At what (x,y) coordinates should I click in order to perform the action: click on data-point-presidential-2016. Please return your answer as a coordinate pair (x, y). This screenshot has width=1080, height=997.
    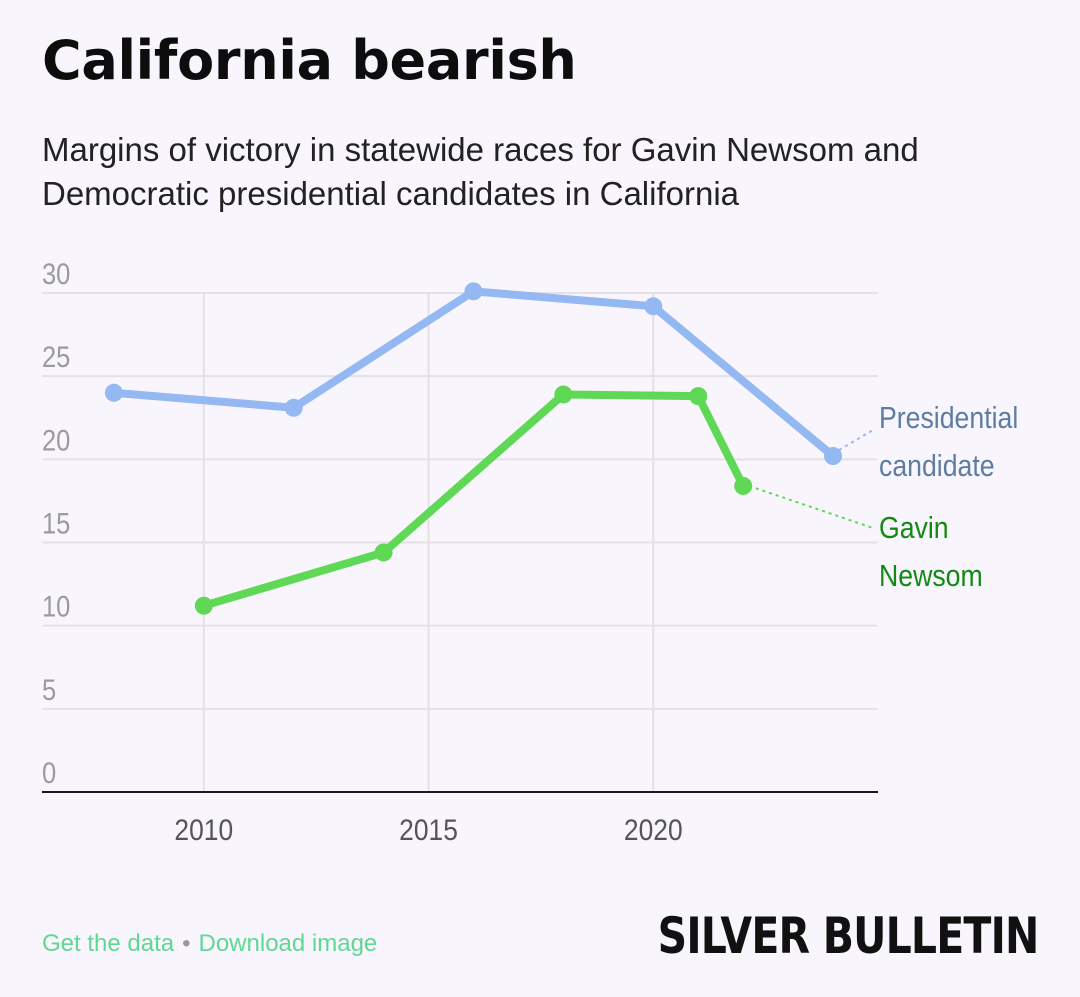
    Looking at the image, I should click on (473, 291).